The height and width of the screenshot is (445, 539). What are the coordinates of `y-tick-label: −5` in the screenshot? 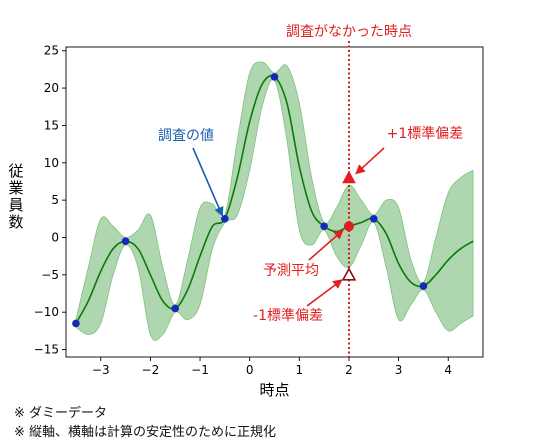 It's located at (50, 275).